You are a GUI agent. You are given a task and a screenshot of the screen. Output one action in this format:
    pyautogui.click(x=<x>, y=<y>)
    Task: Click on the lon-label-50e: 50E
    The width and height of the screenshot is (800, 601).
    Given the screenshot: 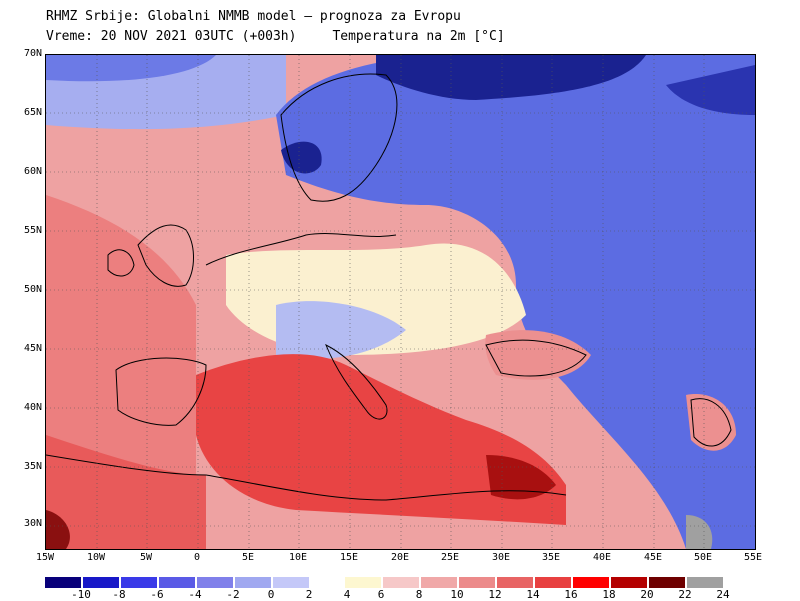 What is the action you would take?
    pyautogui.click(x=703, y=557)
    